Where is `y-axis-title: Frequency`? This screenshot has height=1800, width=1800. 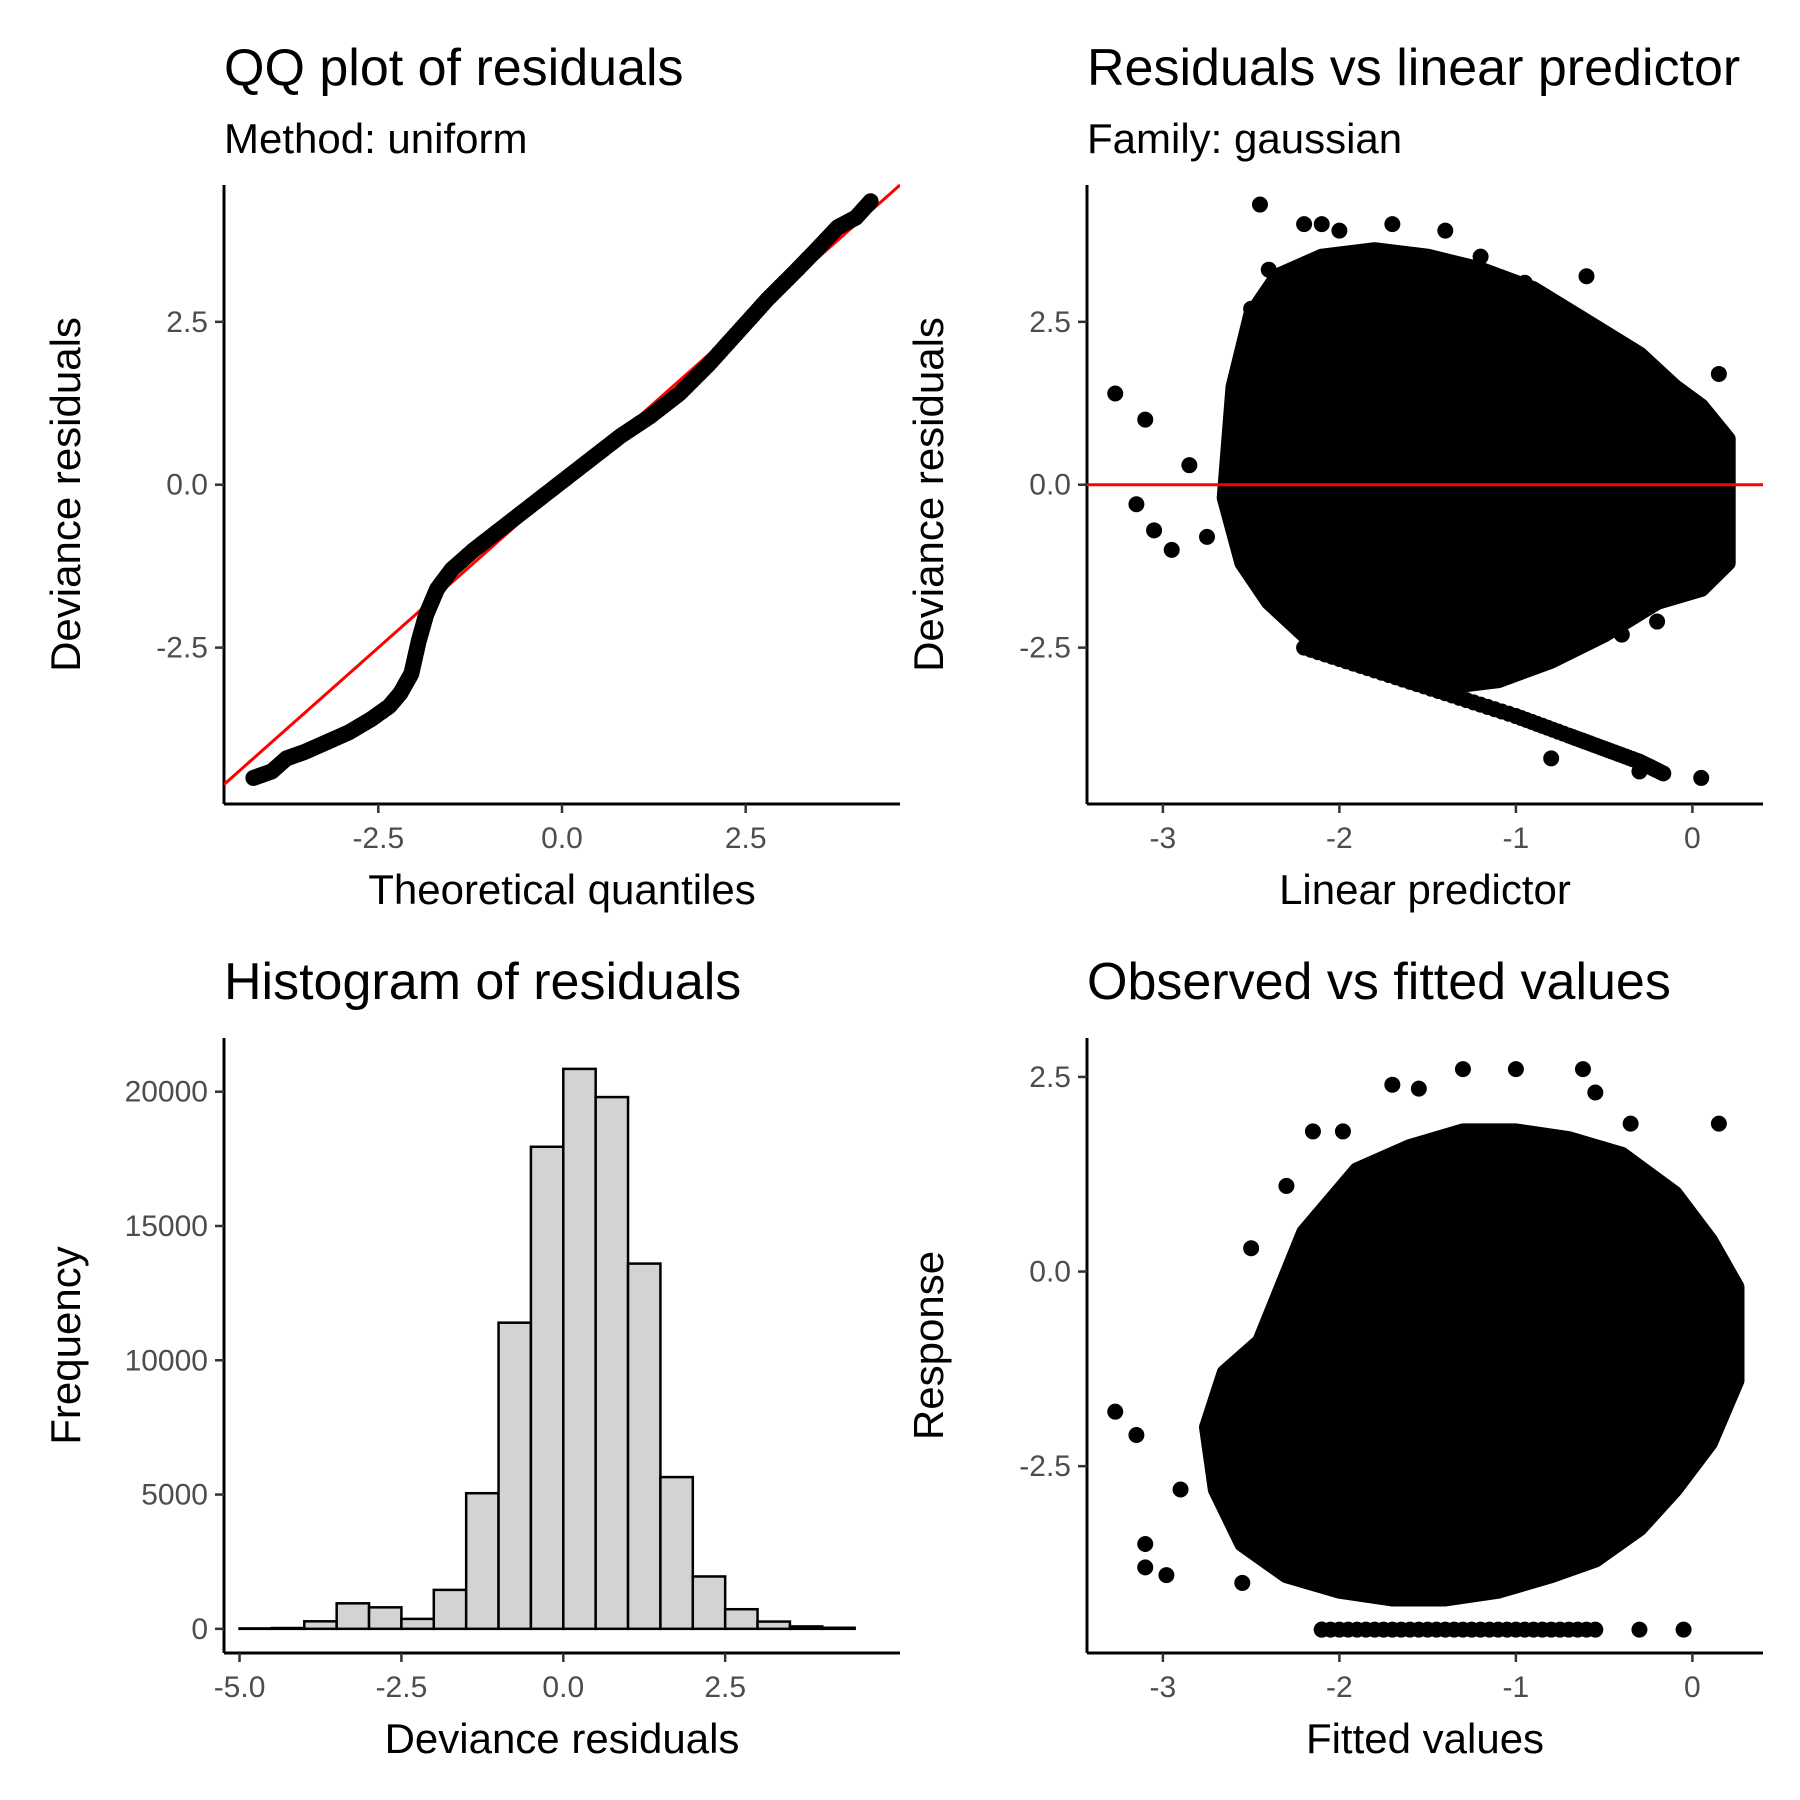
y-axis-title: Frequency is located at coordinates (65, 1345).